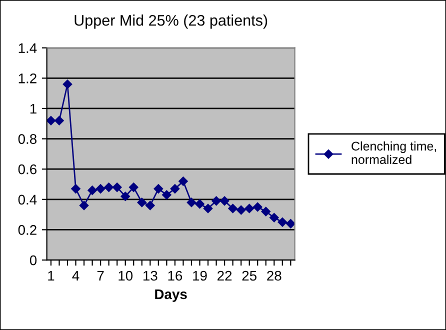 The image size is (446, 330). Describe the element at coordinates (125, 275) in the screenshot. I see `x-tick-label: 10` at that location.